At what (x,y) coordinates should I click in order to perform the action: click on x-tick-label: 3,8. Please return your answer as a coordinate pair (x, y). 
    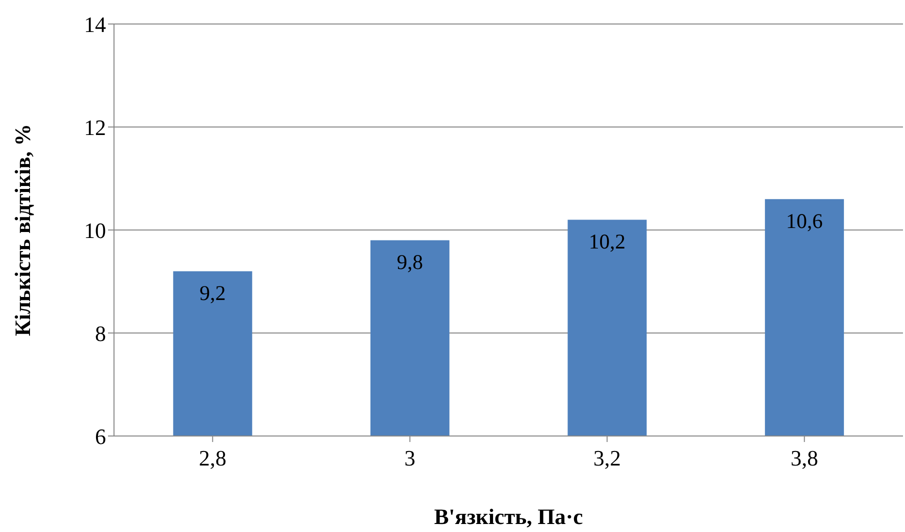
    Looking at the image, I should click on (804, 458).